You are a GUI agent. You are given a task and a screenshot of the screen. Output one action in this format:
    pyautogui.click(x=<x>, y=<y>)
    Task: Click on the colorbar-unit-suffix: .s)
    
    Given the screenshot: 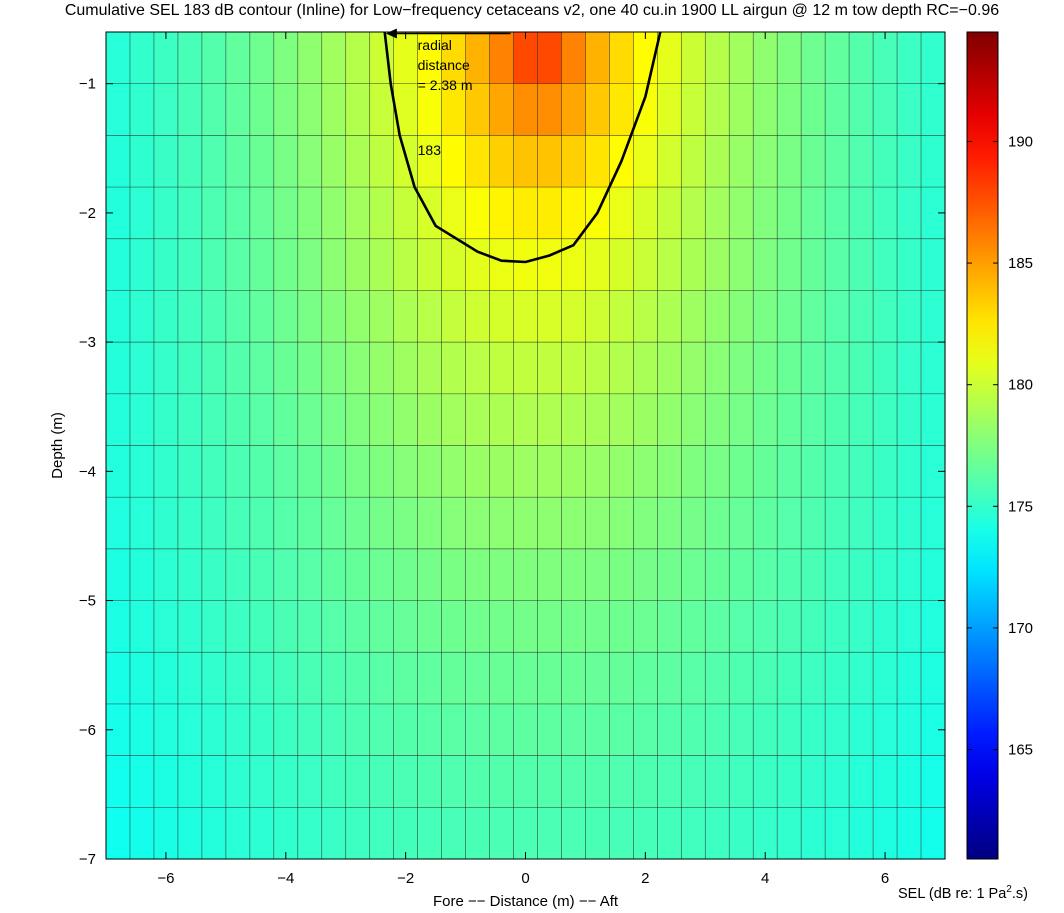 What is the action you would take?
    pyautogui.click(x=1019, y=893)
    